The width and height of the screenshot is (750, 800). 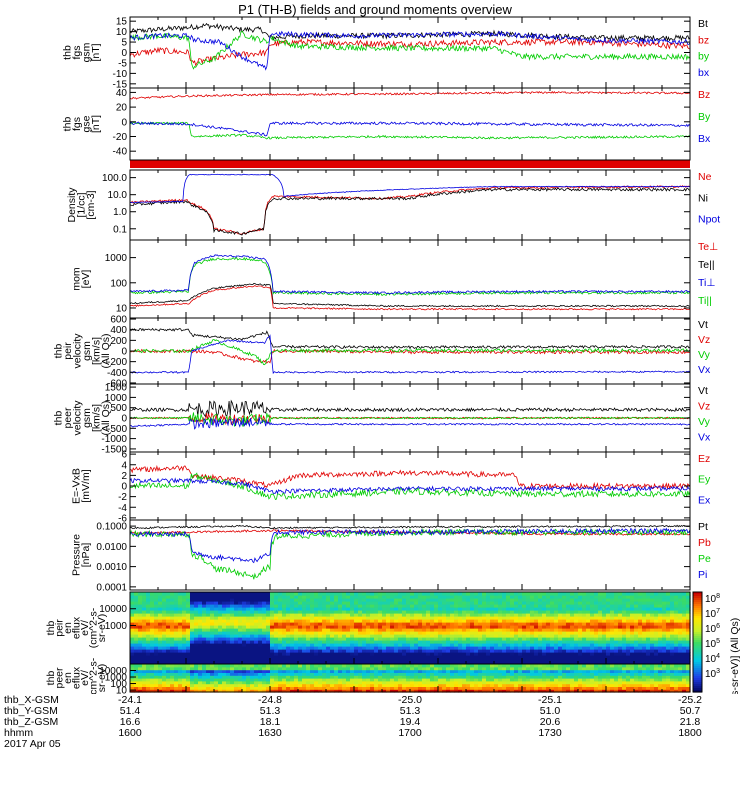 What do you see at coordinates (51, 628) in the screenshot?
I see `y-axis-label: thb` at bounding box center [51, 628].